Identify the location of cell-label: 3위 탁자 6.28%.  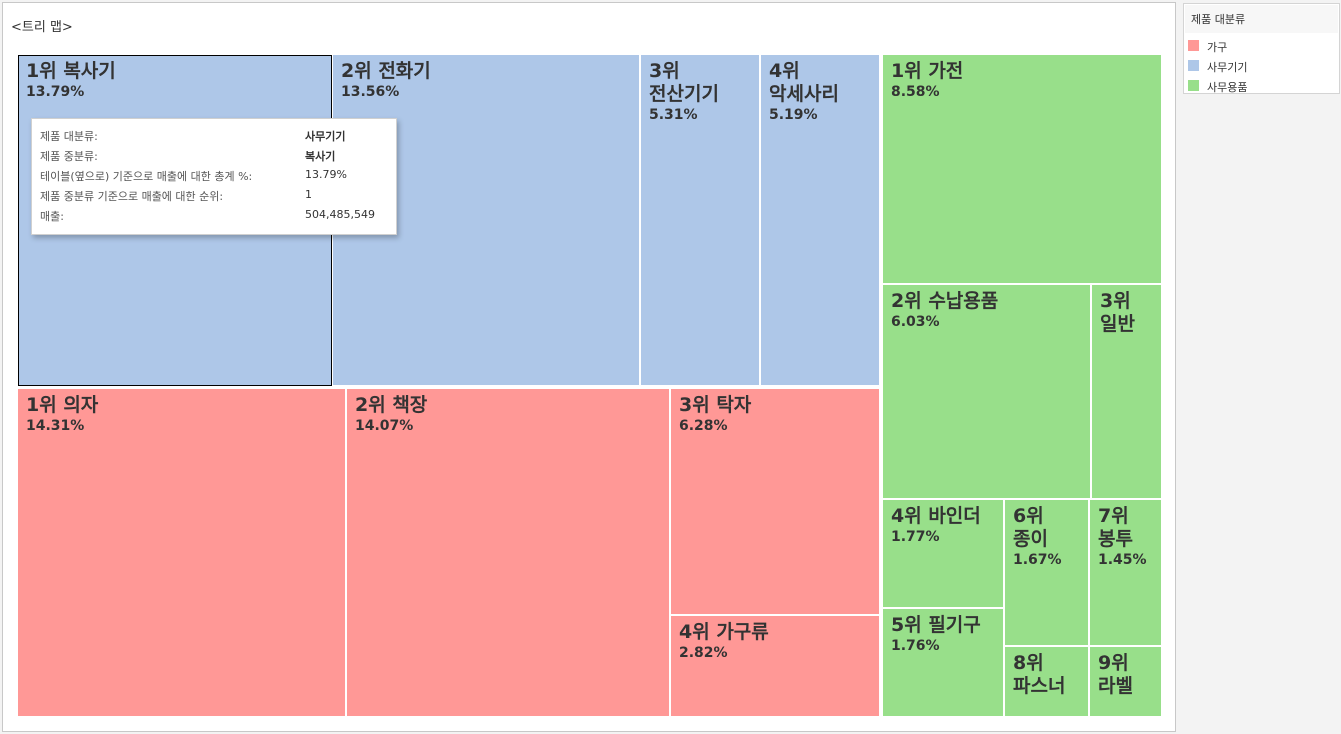
(715, 414).